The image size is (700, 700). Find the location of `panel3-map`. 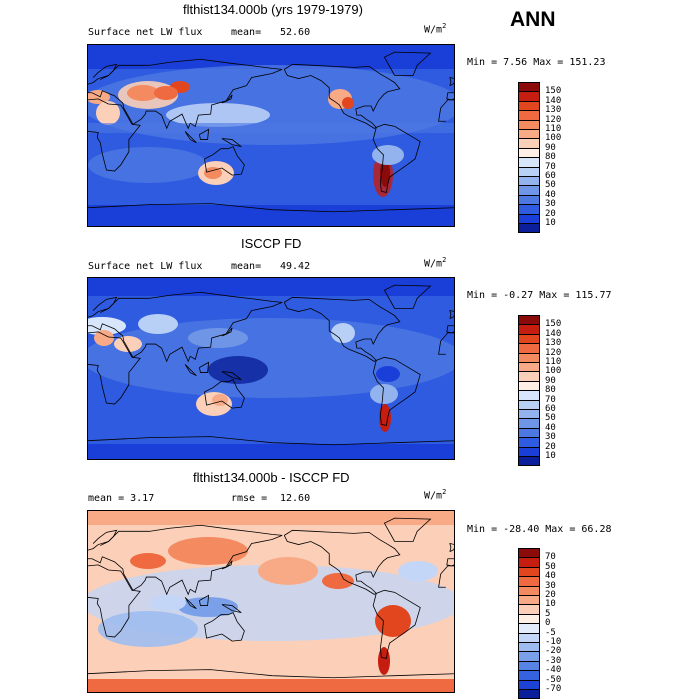

panel3-map is located at coordinates (271, 601).